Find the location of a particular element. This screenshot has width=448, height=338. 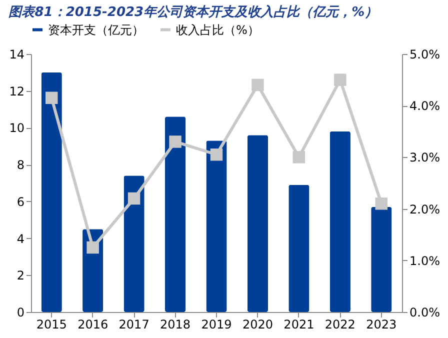

y-tick-label: 4 is located at coordinates (20, 239).